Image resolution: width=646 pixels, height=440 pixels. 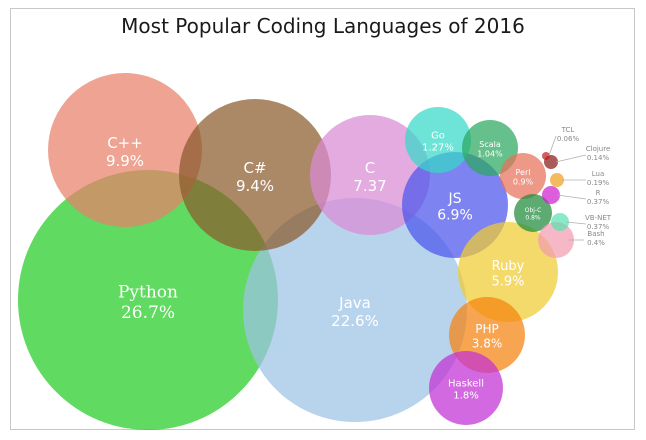 I want to click on label-name-r: R, so click(x=598, y=193).